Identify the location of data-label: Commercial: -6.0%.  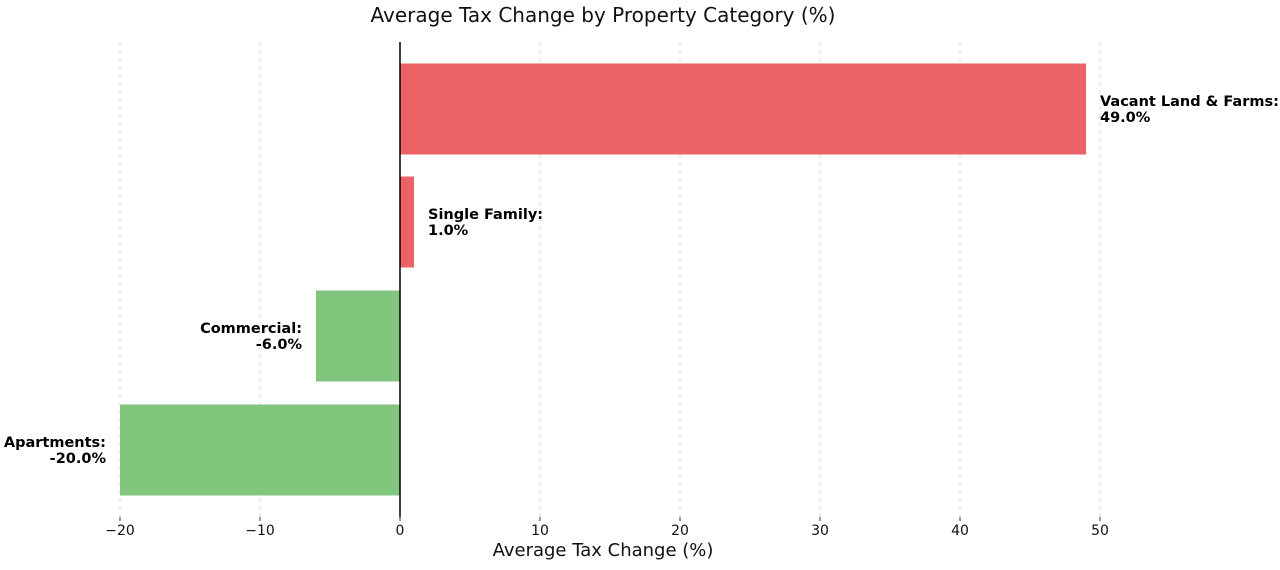
(251, 337).